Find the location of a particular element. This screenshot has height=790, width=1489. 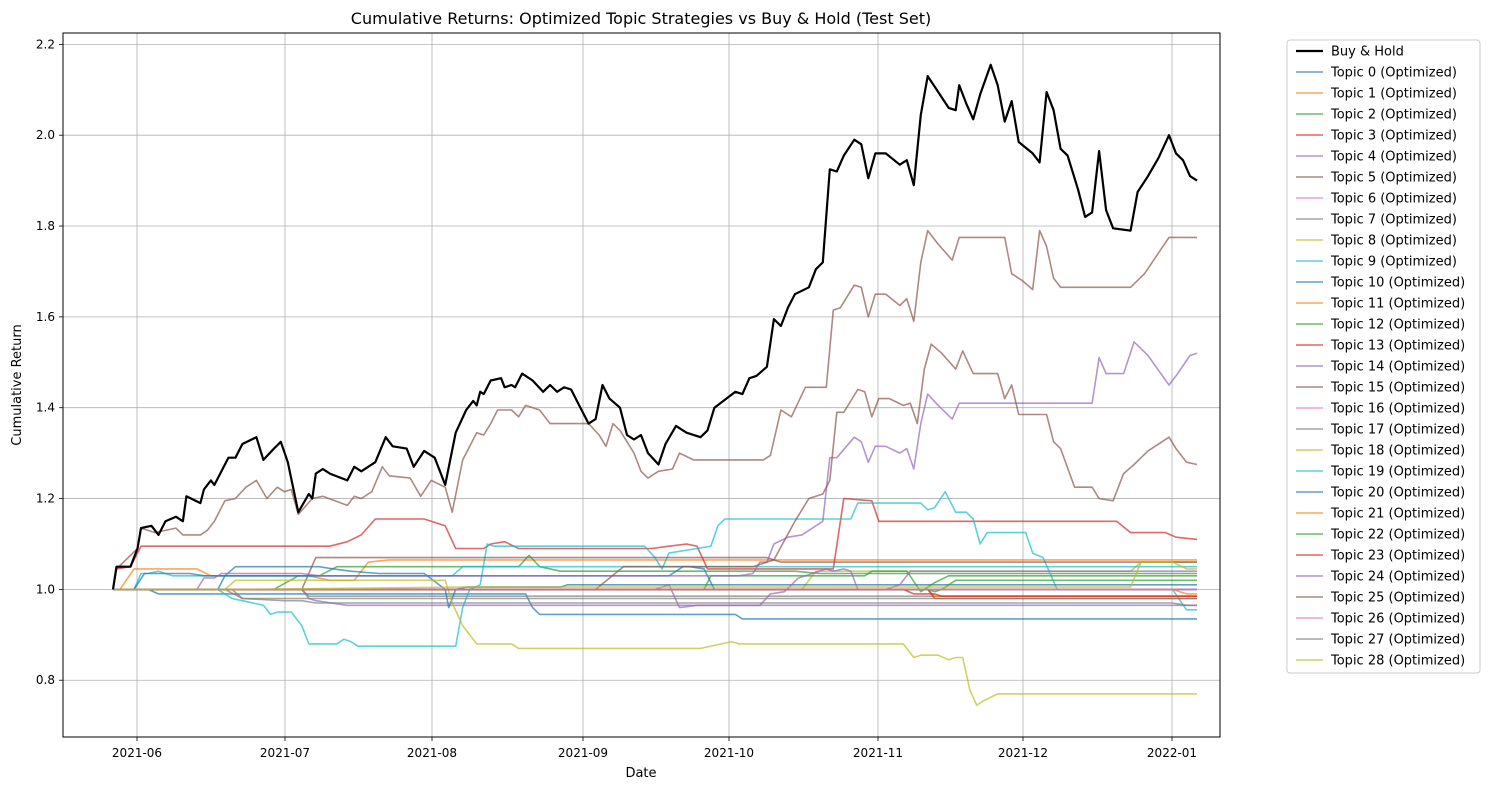

legend-label: Topic 0 (Optimized) is located at coordinates (1393, 73).